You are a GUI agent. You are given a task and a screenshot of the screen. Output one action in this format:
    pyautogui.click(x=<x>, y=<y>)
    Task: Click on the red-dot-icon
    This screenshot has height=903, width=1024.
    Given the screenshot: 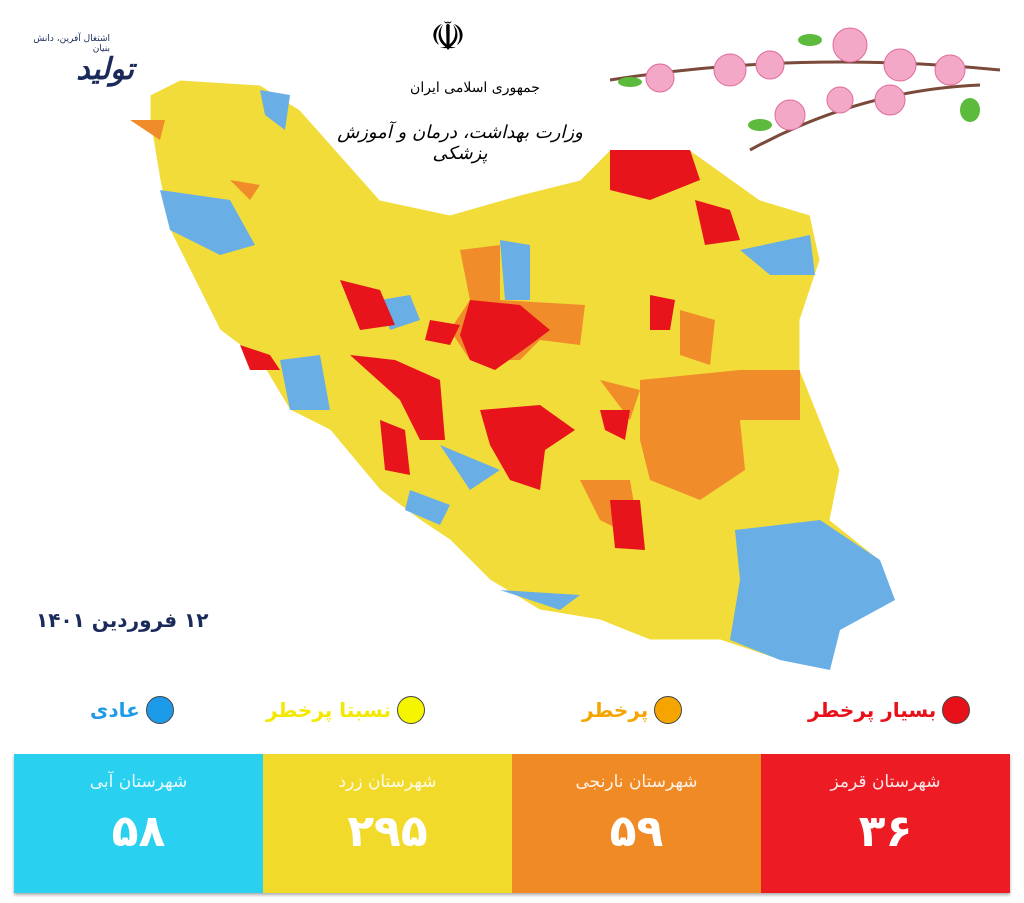 What is the action you would take?
    pyautogui.click(x=956, y=710)
    